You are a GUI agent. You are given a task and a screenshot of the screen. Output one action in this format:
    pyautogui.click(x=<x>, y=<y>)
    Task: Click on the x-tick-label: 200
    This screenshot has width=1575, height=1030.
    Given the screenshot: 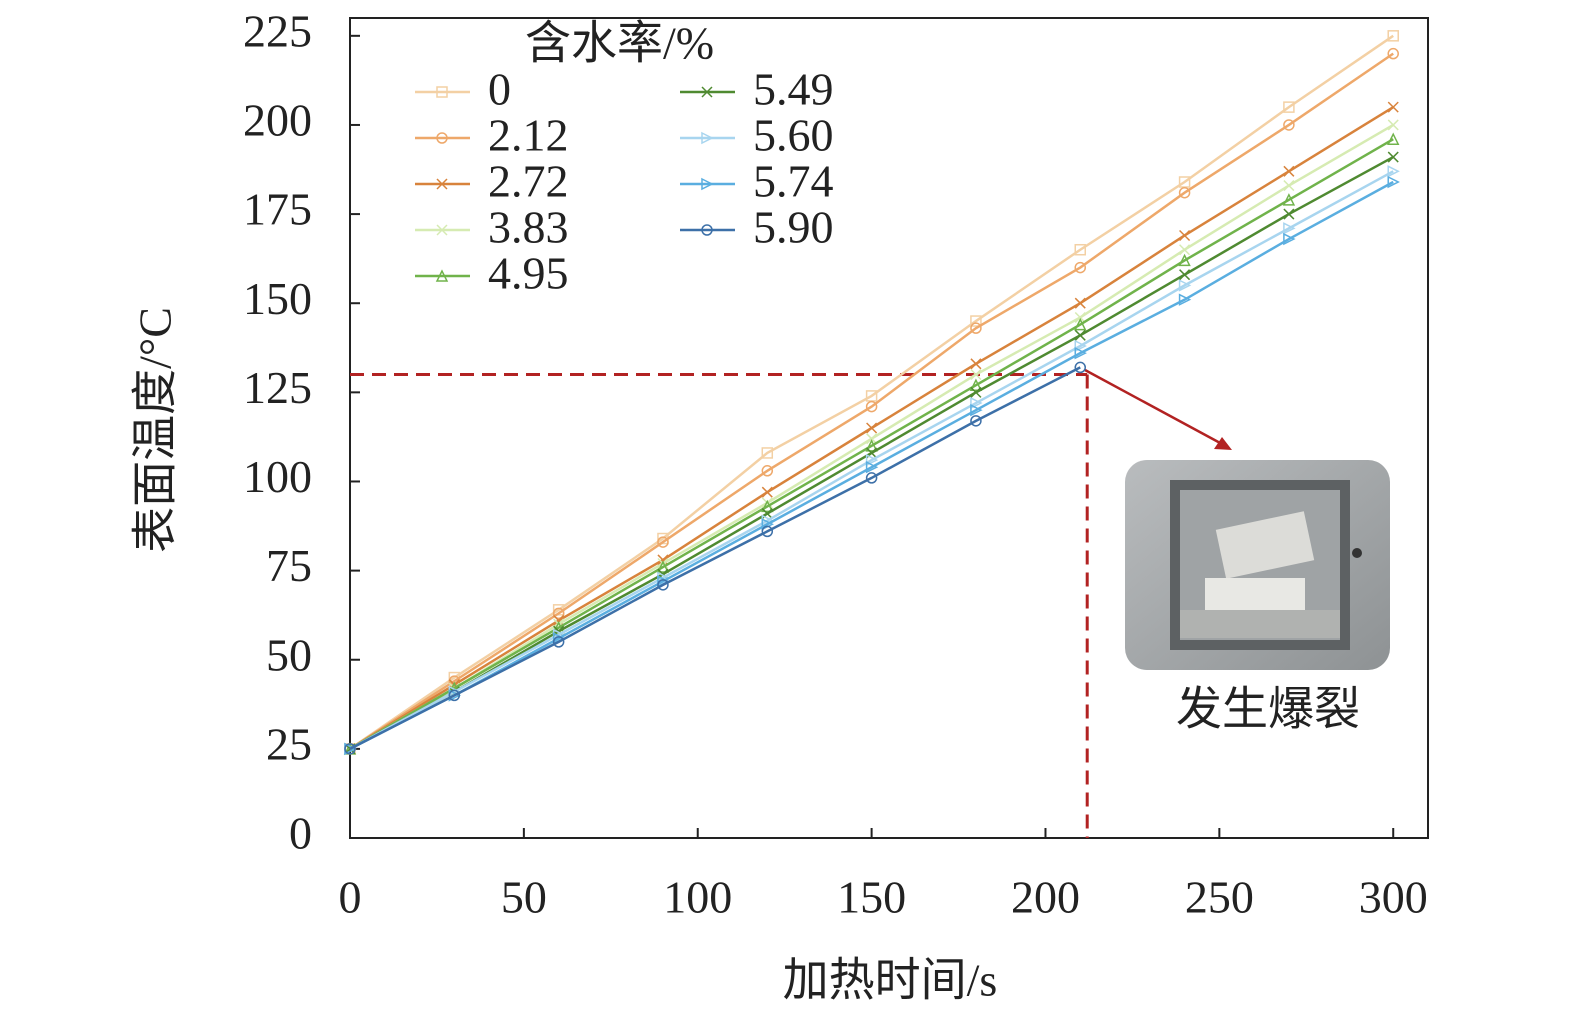 What is the action you would take?
    pyautogui.click(x=1045, y=897)
    